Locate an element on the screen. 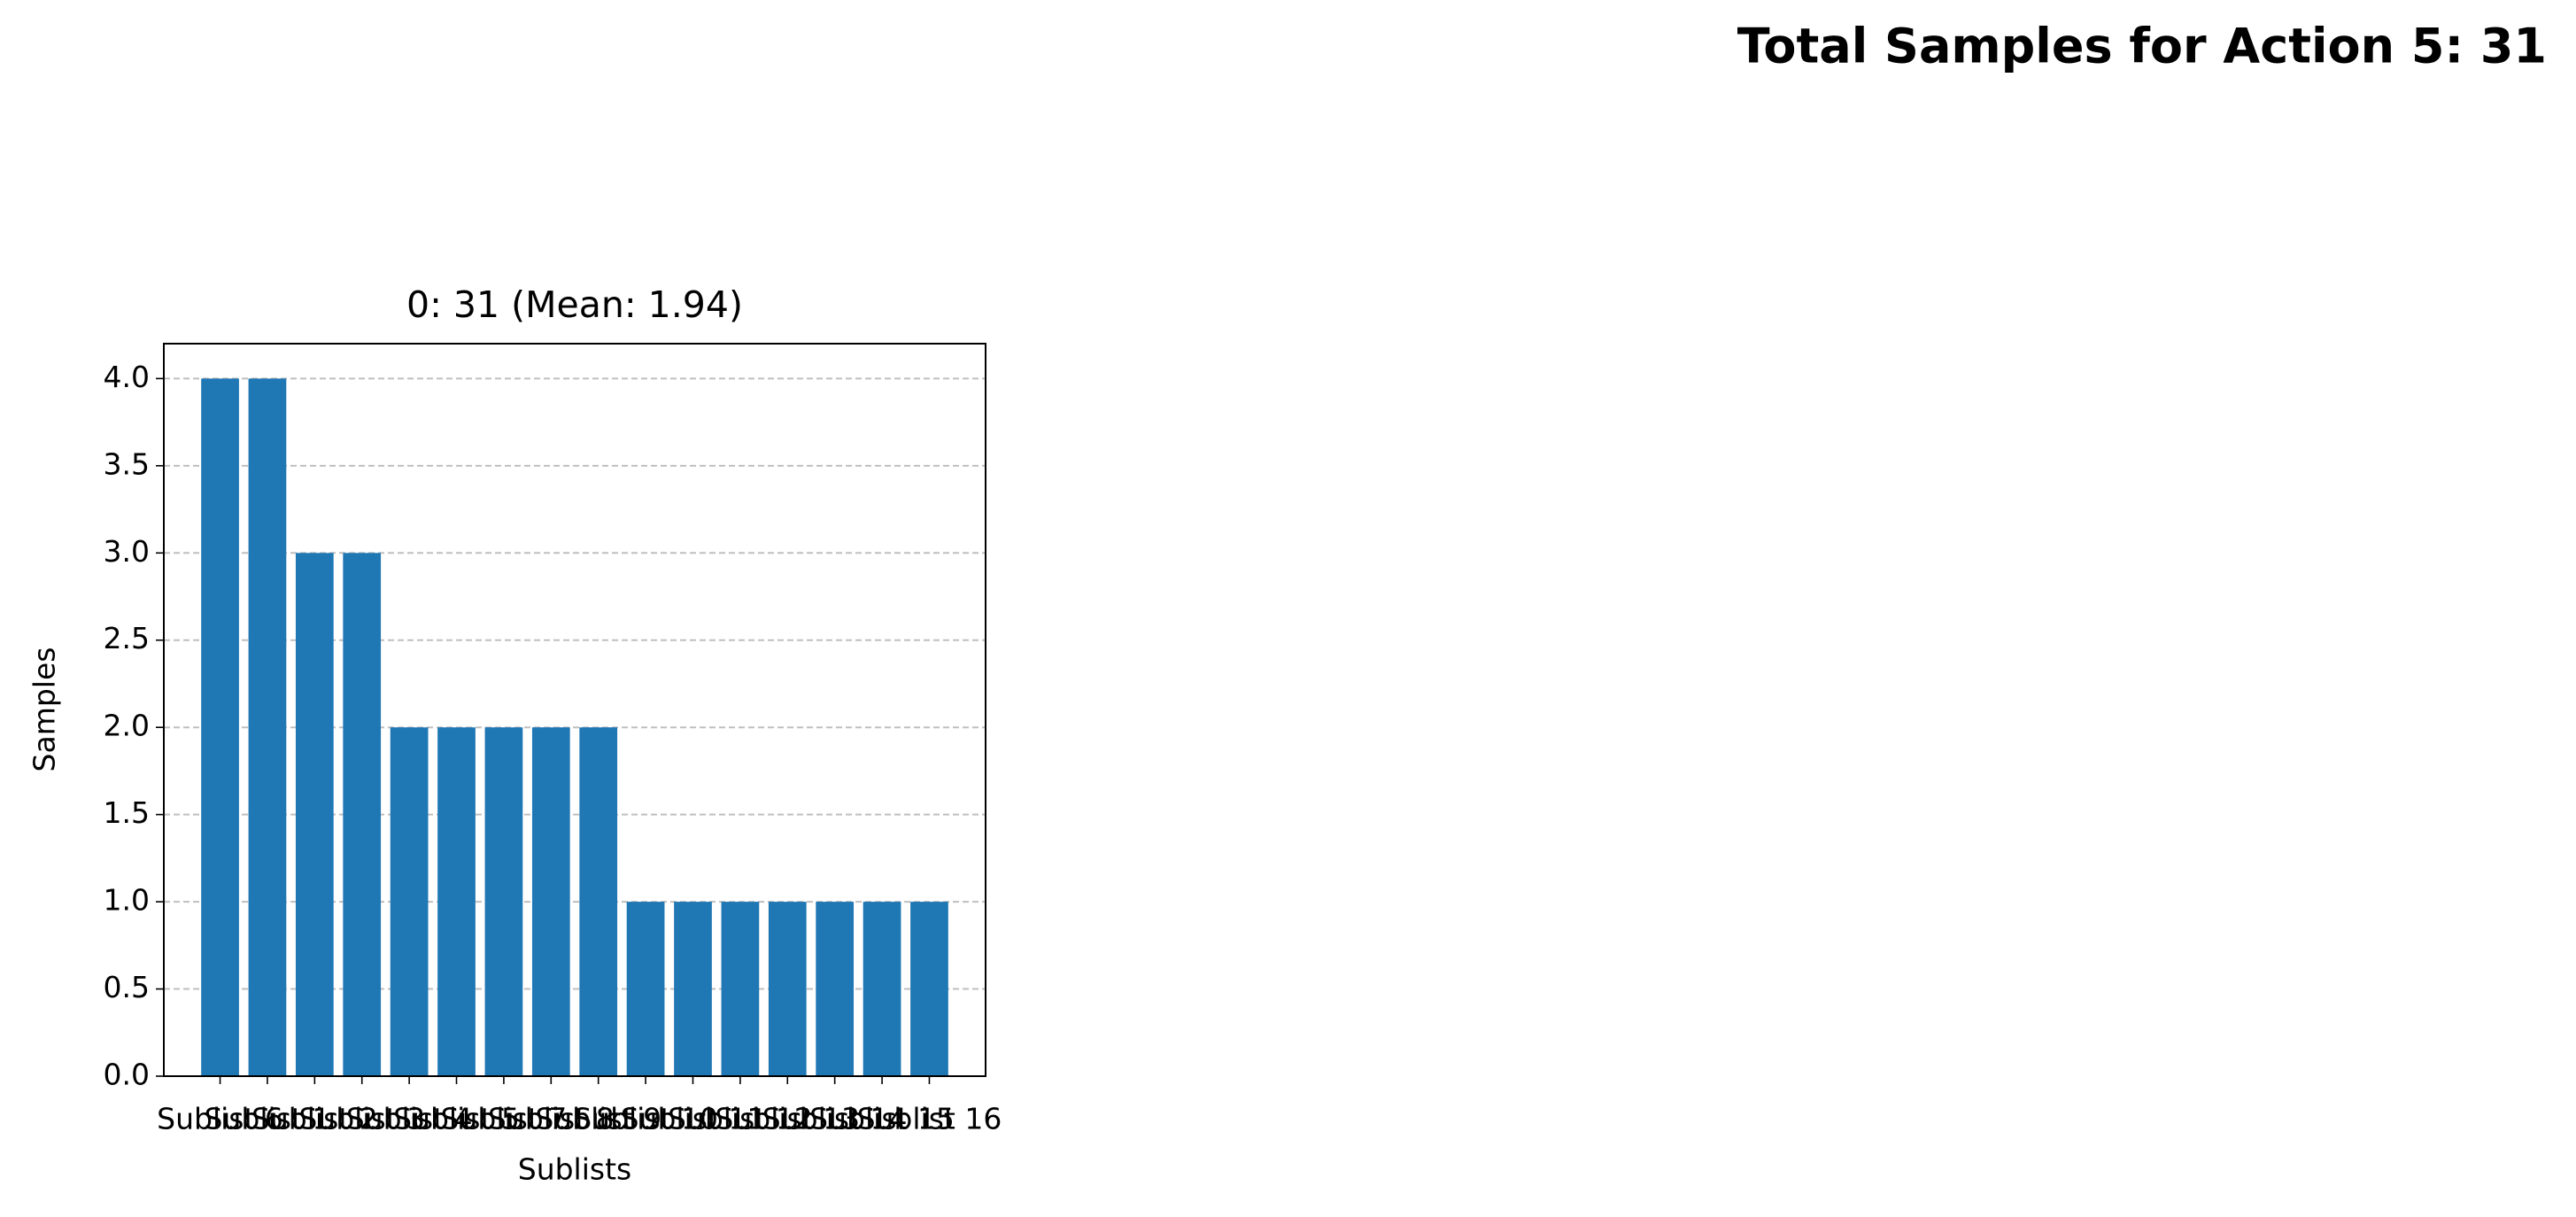 The width and height of the screenshot is (2576, 1217). y-axis-label: Samples is located at coordinates (44, 709).